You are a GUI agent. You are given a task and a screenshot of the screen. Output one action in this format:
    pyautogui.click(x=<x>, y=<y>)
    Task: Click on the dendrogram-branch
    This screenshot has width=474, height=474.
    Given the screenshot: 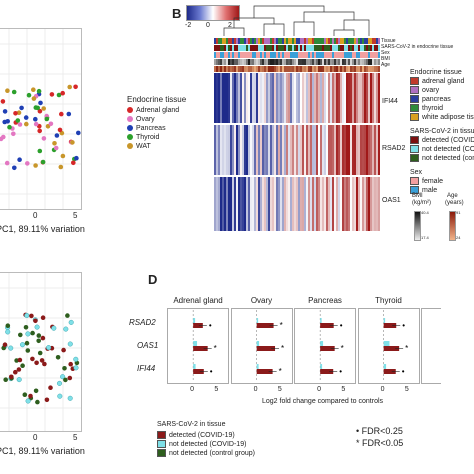 What is the action you would take?
    pyautogui.click(x=234, y=31)
    